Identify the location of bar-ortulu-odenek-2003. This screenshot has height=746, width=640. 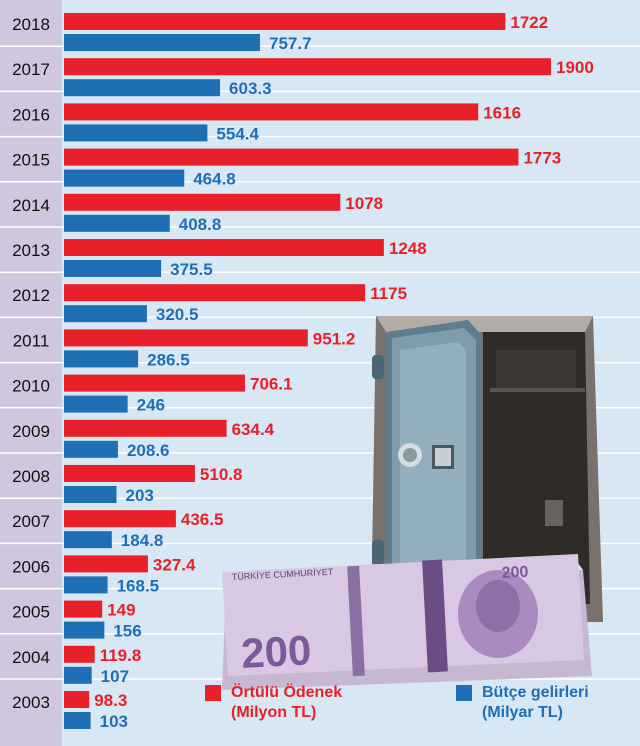
(77, 699).